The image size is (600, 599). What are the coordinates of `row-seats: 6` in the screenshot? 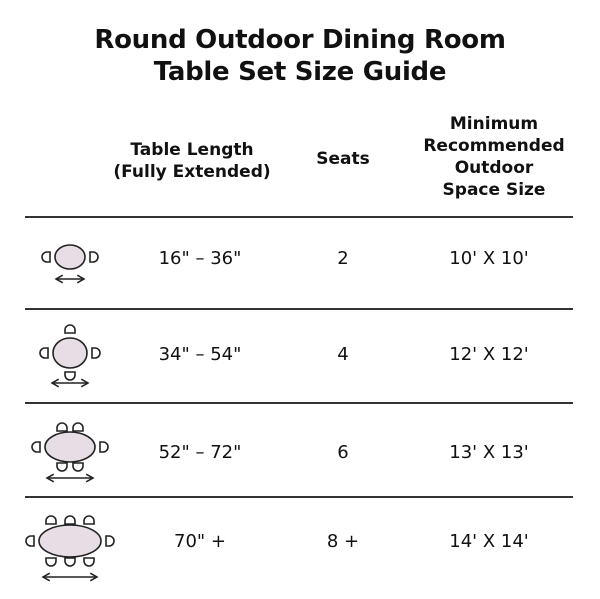 It's located at (343, 452).